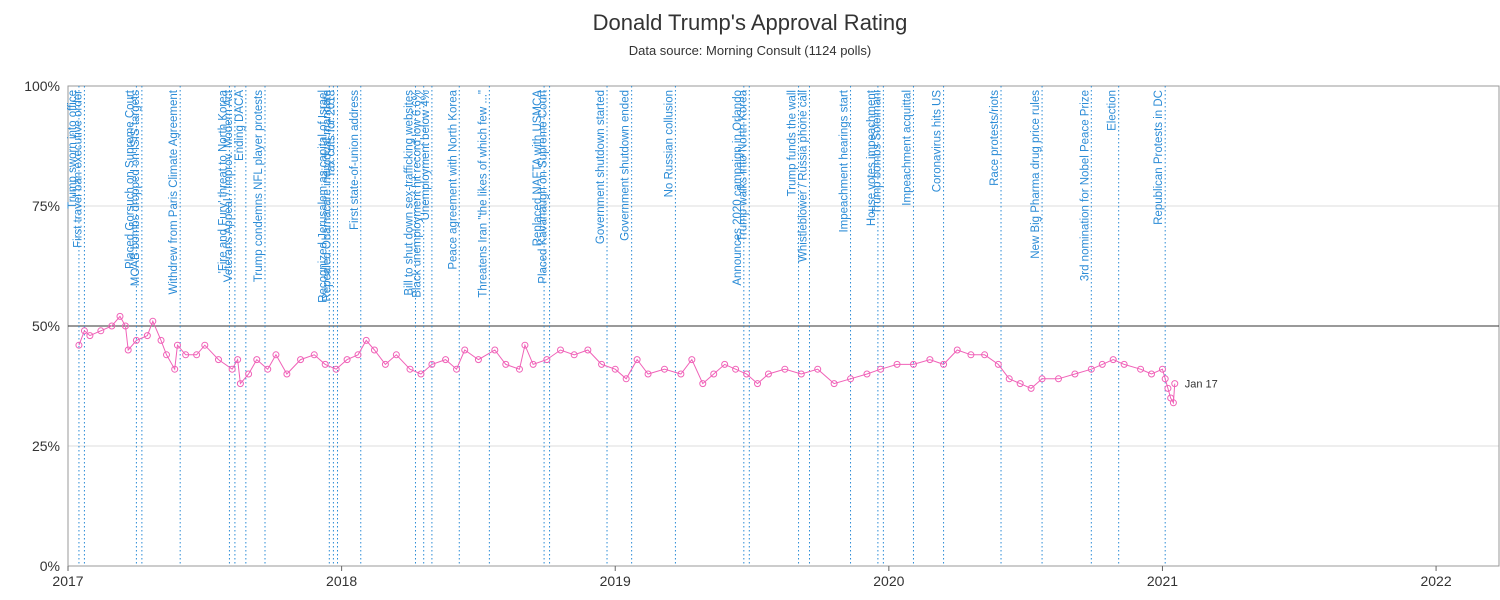 The image size is (1500, 600). Describe the element at coordinates (73, 149) in the screenshot. I see `annotation-label: Trump sworn into office` at that location.